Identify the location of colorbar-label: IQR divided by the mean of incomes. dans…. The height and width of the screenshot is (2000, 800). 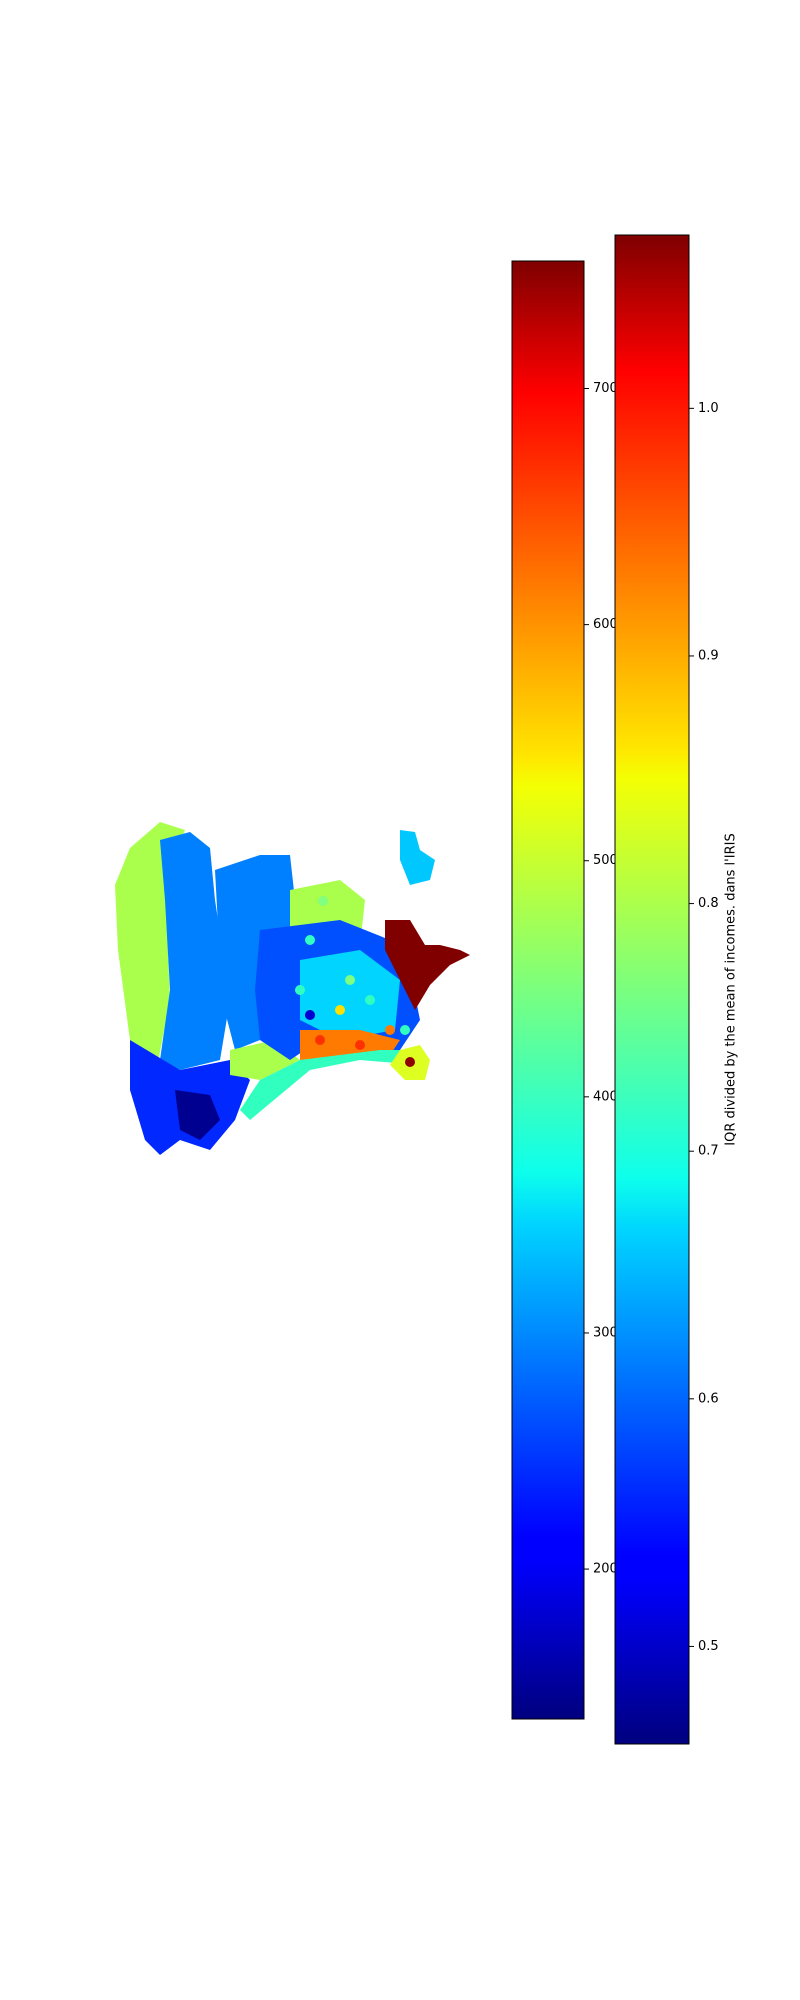
(731, 989).